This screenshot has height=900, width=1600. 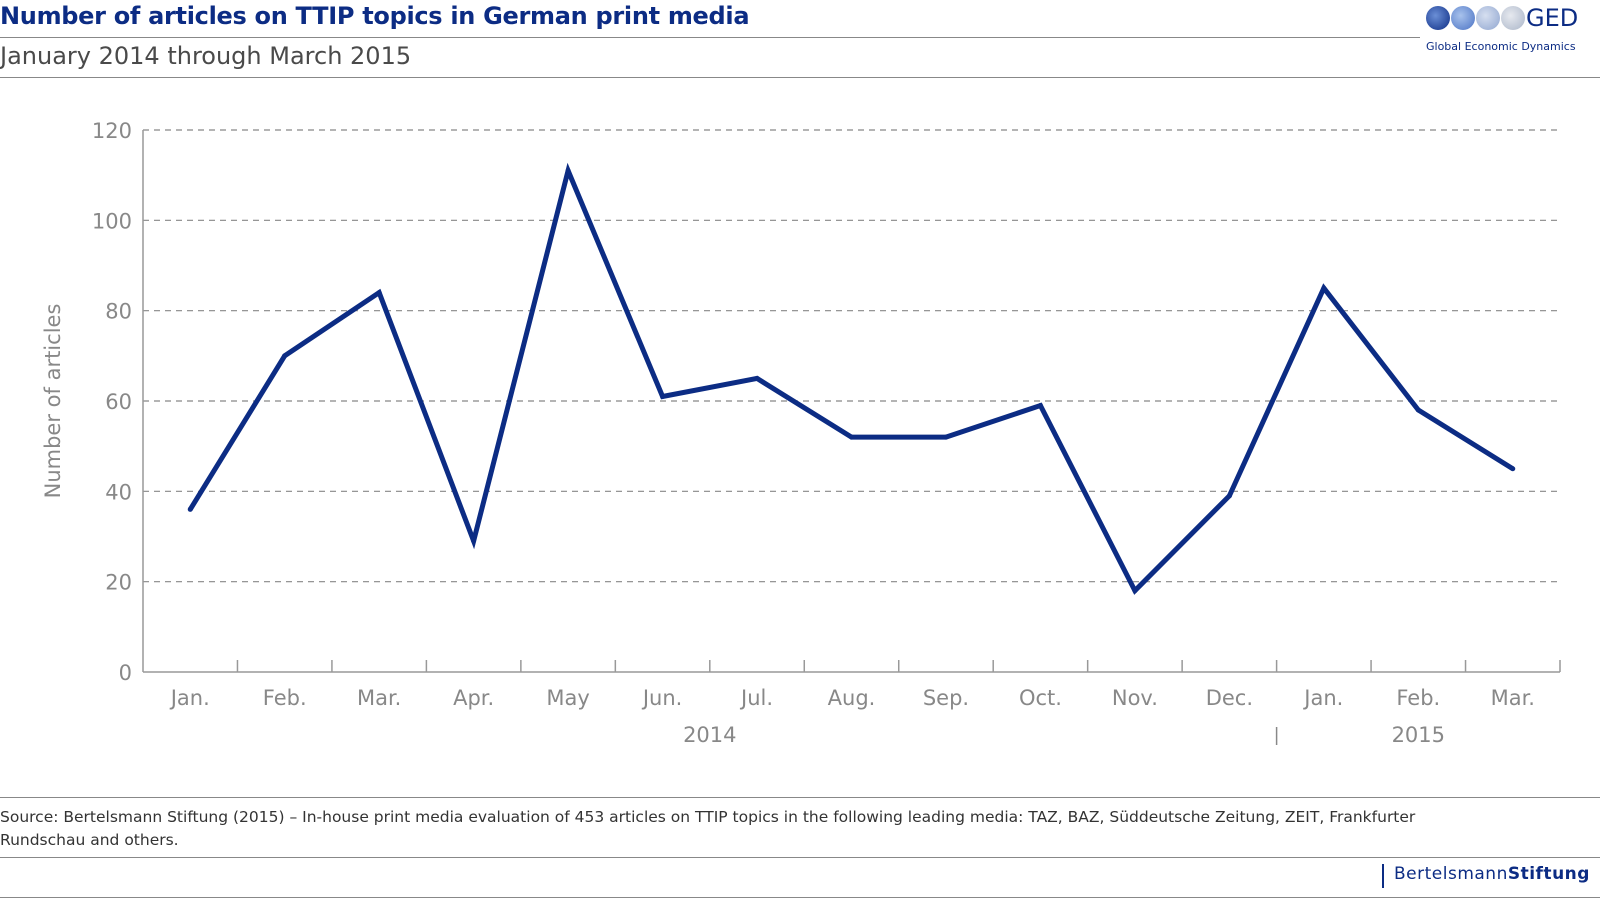 I want to click on brand-regular: Bertelsmann, so click(x=1451, y=874).